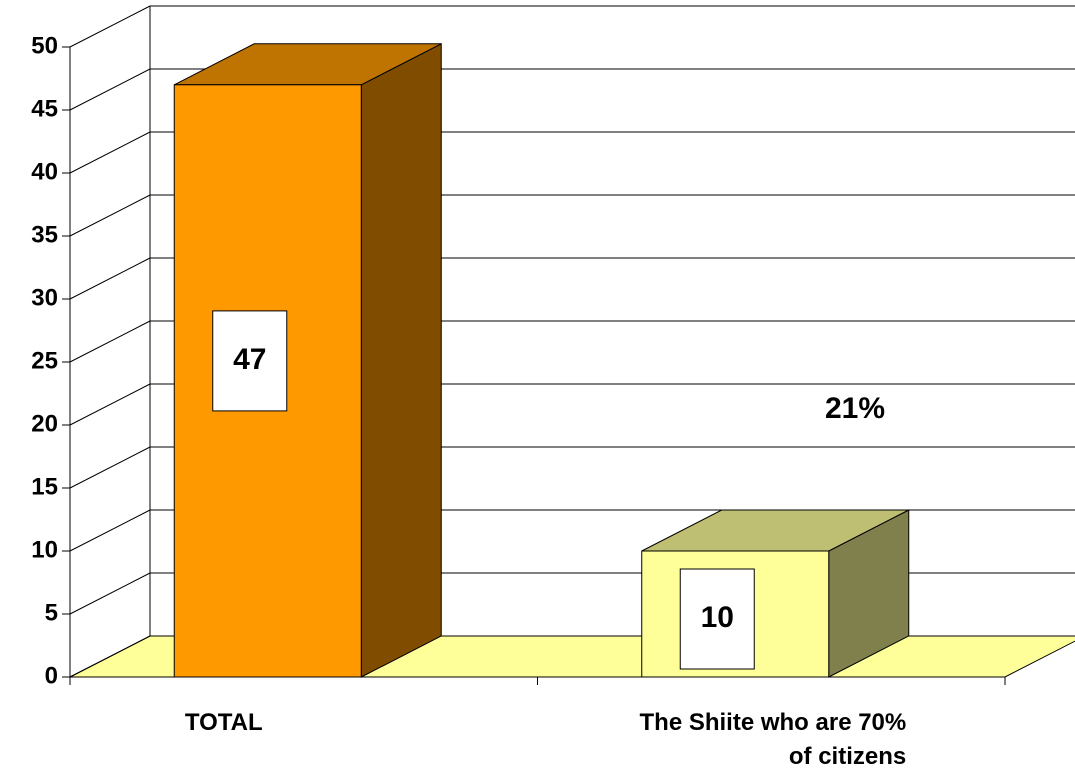 The width and height of the screenshot is (1075, 779). I want to click on value-label: 10, so click(717, 617).